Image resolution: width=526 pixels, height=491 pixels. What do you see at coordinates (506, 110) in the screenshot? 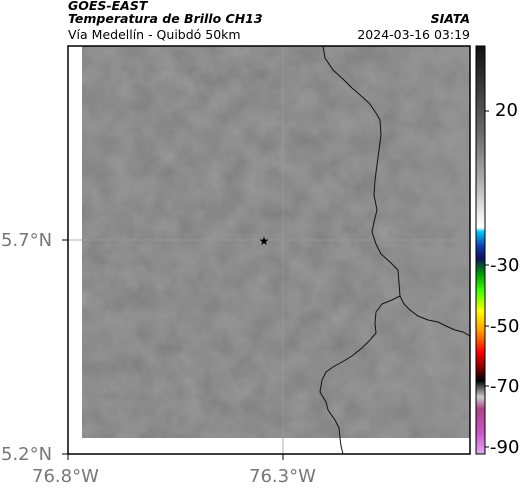
I see `colorbar-label-20: 20` at bounding box center [506, 110].